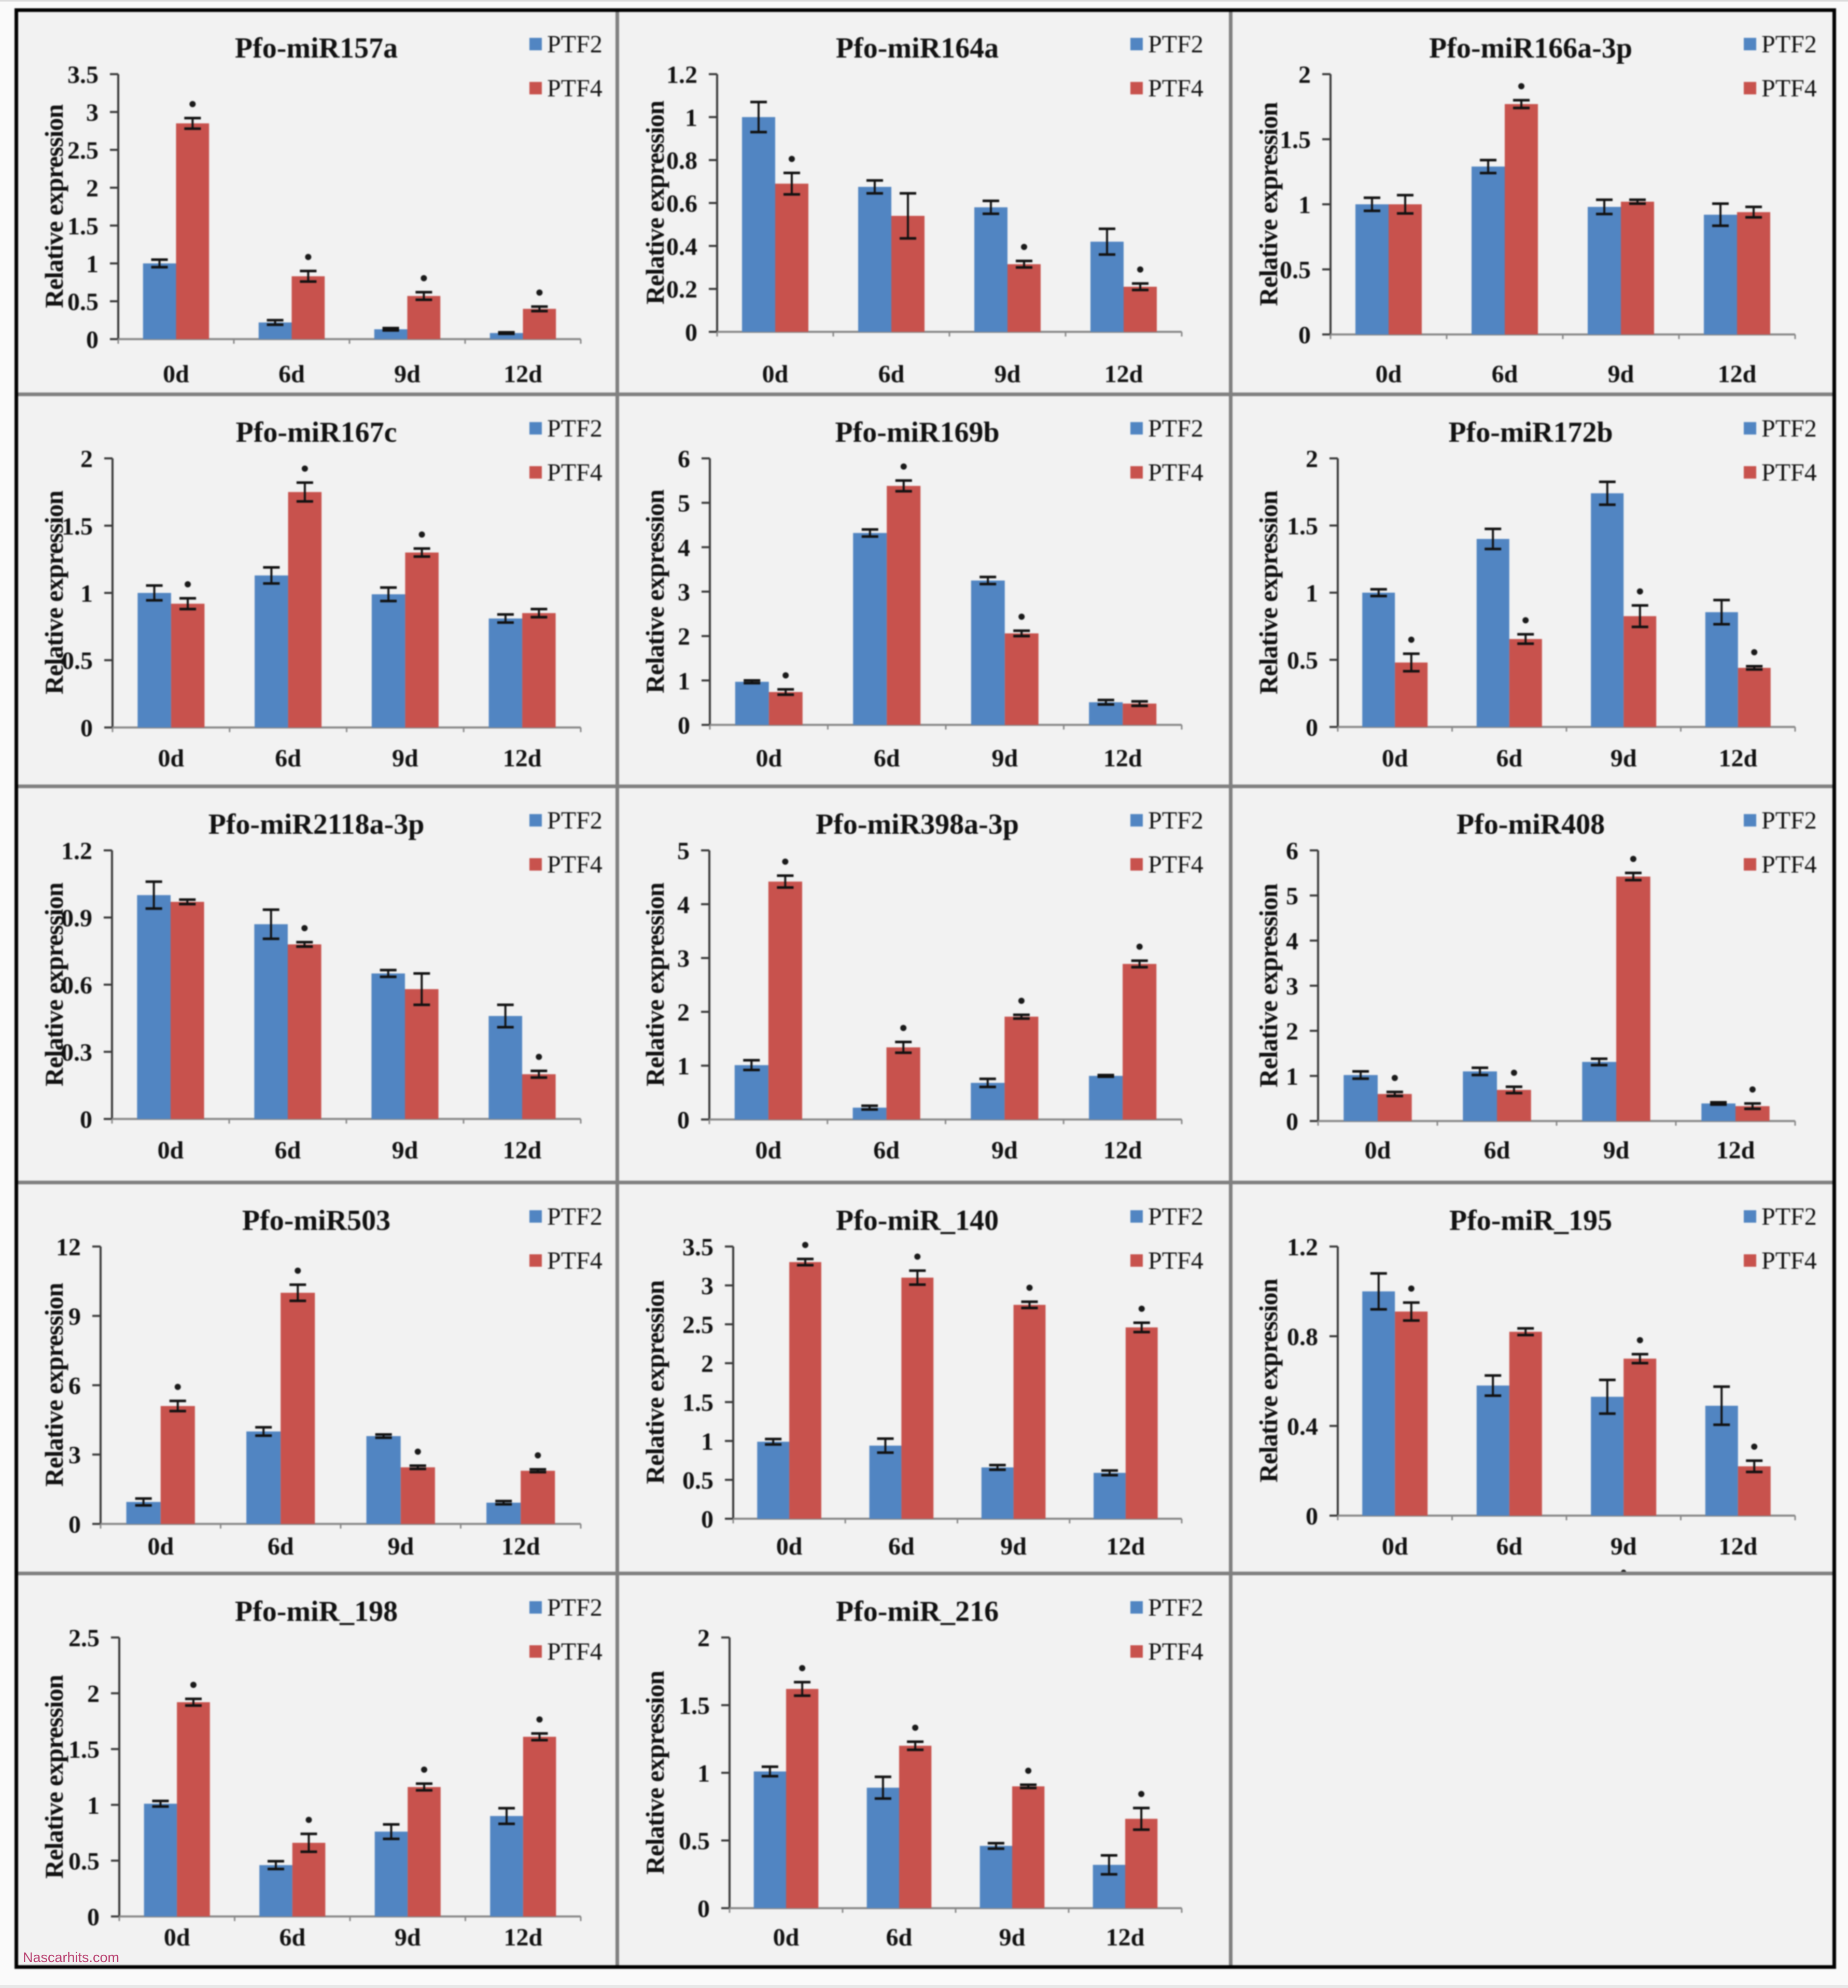 The image size is (1848, 1988). Describe the element at coordinates (316, 432) in the screenshot. I see `svg-text: Pfo-miR167c` at that location.